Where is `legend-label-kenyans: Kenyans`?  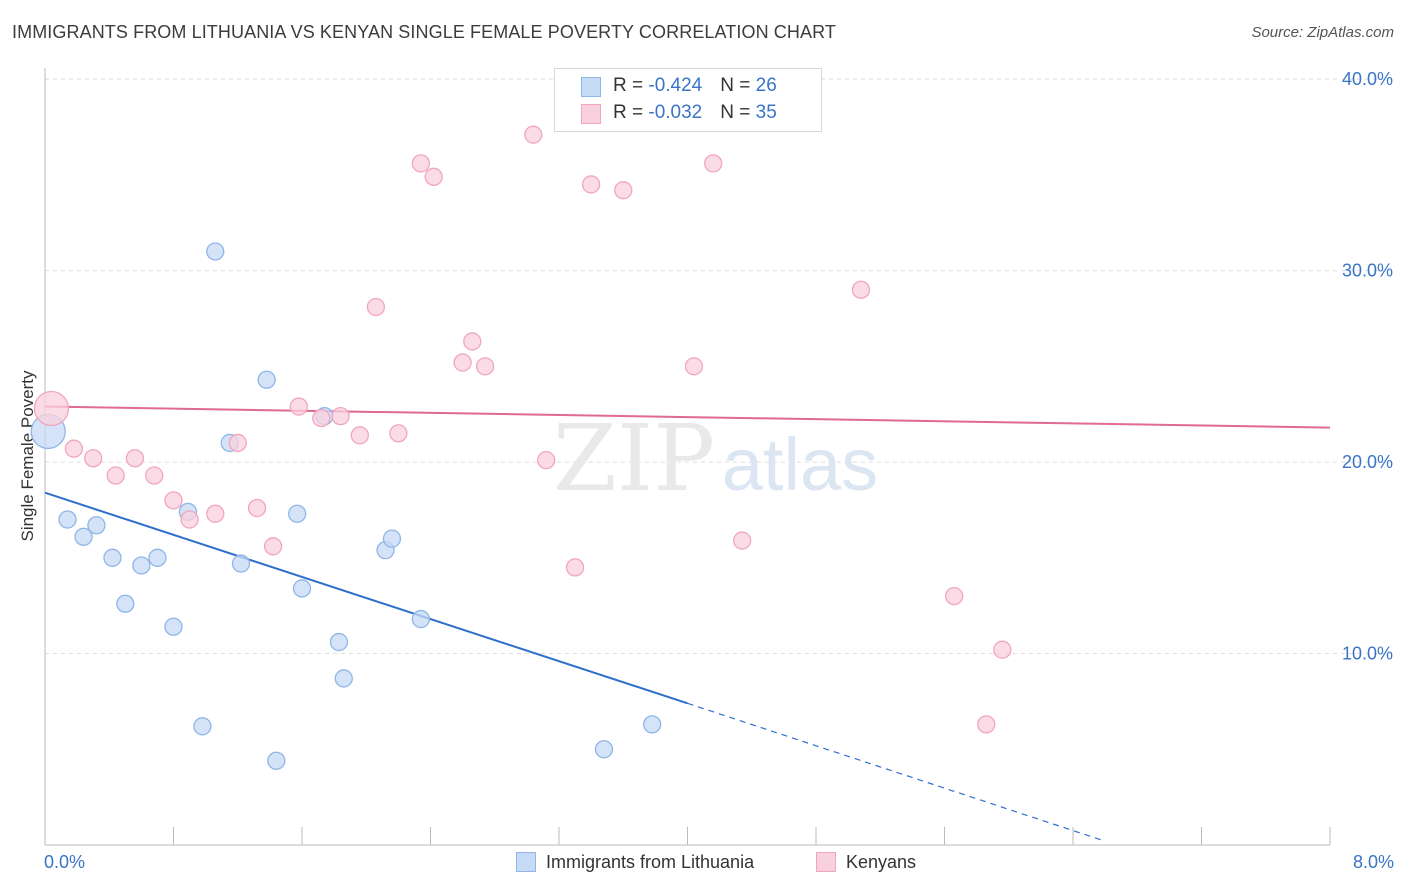
legend-label-kenyans: Kenyans is located at coordinates (881, 862).